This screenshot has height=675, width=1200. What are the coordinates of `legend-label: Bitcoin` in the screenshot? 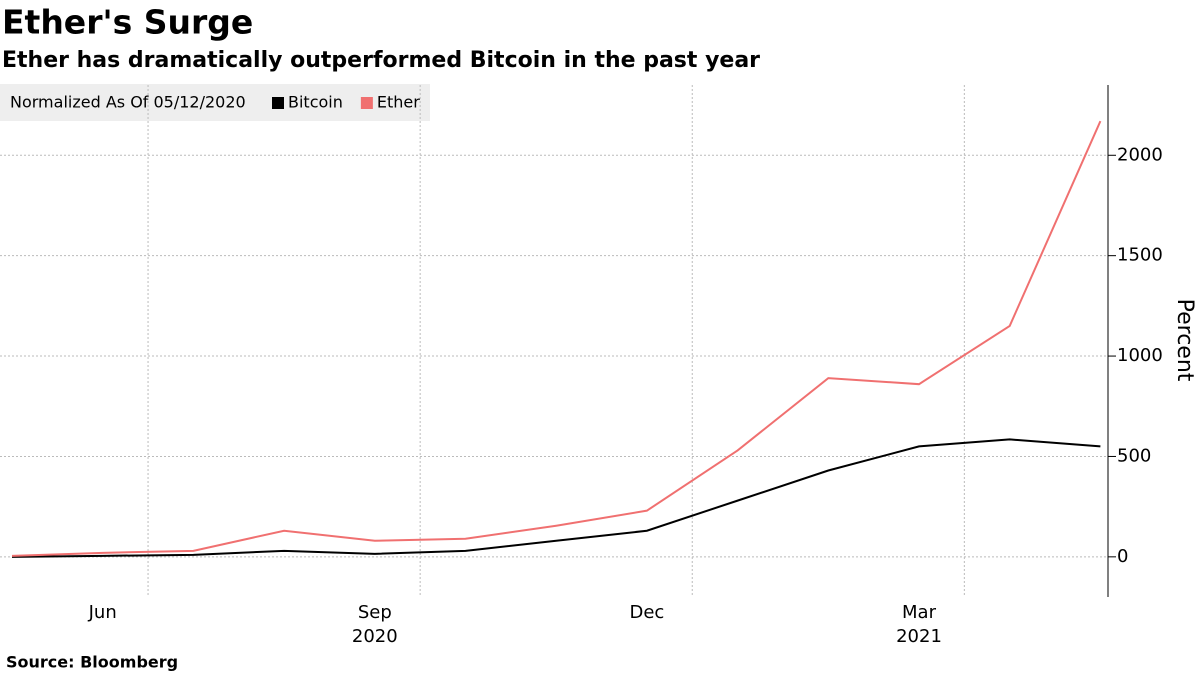 It's located at (315, 102).